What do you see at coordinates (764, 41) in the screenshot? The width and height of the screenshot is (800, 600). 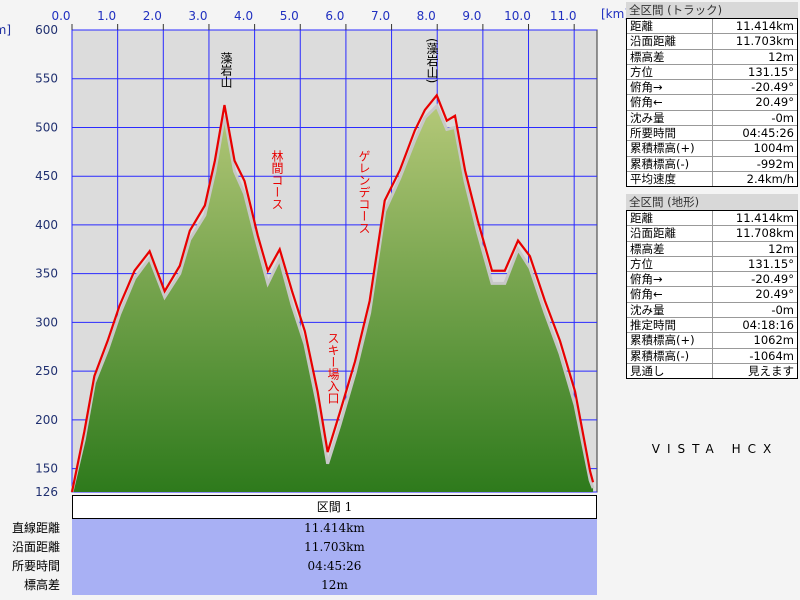 I see `info-value: 11.703km` at bounding box center [764, 41].